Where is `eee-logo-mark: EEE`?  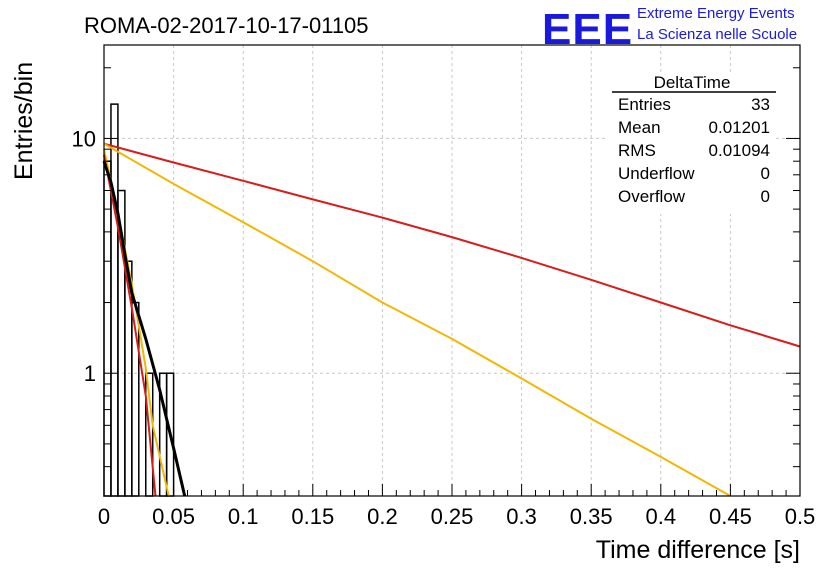
eee-logo-mark: EEE is located at coordinates (587, 29).